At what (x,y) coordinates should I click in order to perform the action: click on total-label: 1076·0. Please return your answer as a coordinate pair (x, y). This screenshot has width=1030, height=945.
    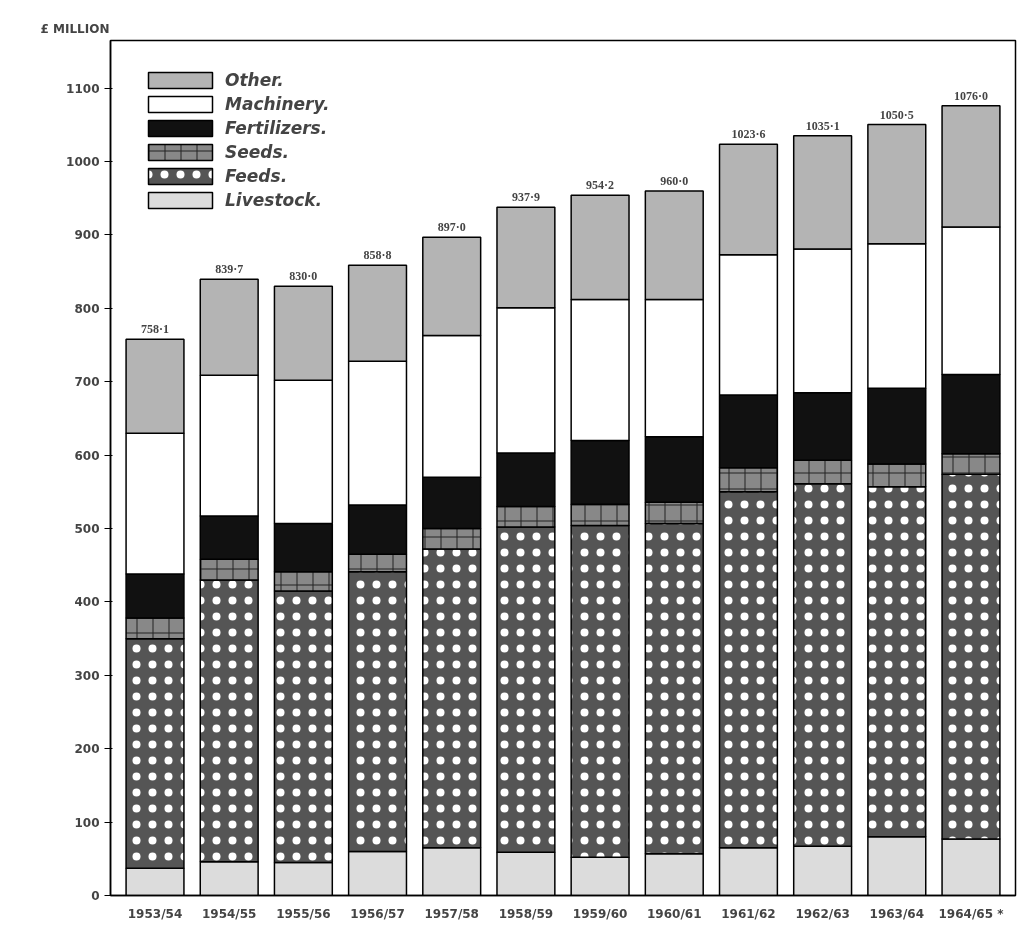
    Looking at the image, I should click on (971, 95).